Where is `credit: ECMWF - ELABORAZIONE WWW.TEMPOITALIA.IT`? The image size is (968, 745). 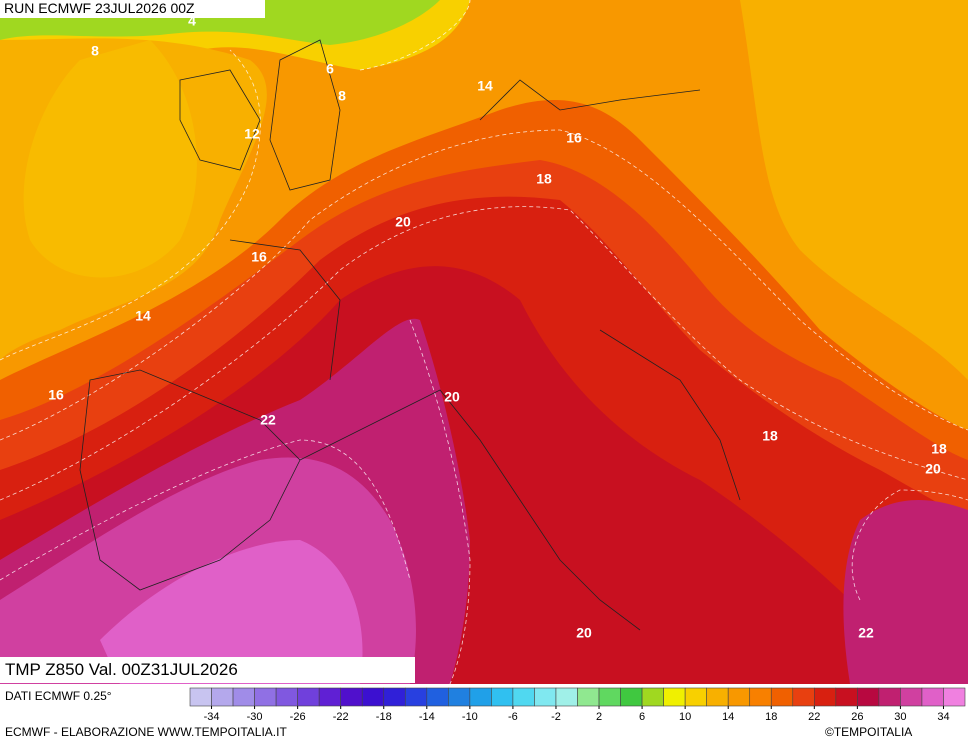
credit: ECMWF - ELABORAZIONE WWW.TEMPOITALIA.IT is located at coordinates (146, 732).